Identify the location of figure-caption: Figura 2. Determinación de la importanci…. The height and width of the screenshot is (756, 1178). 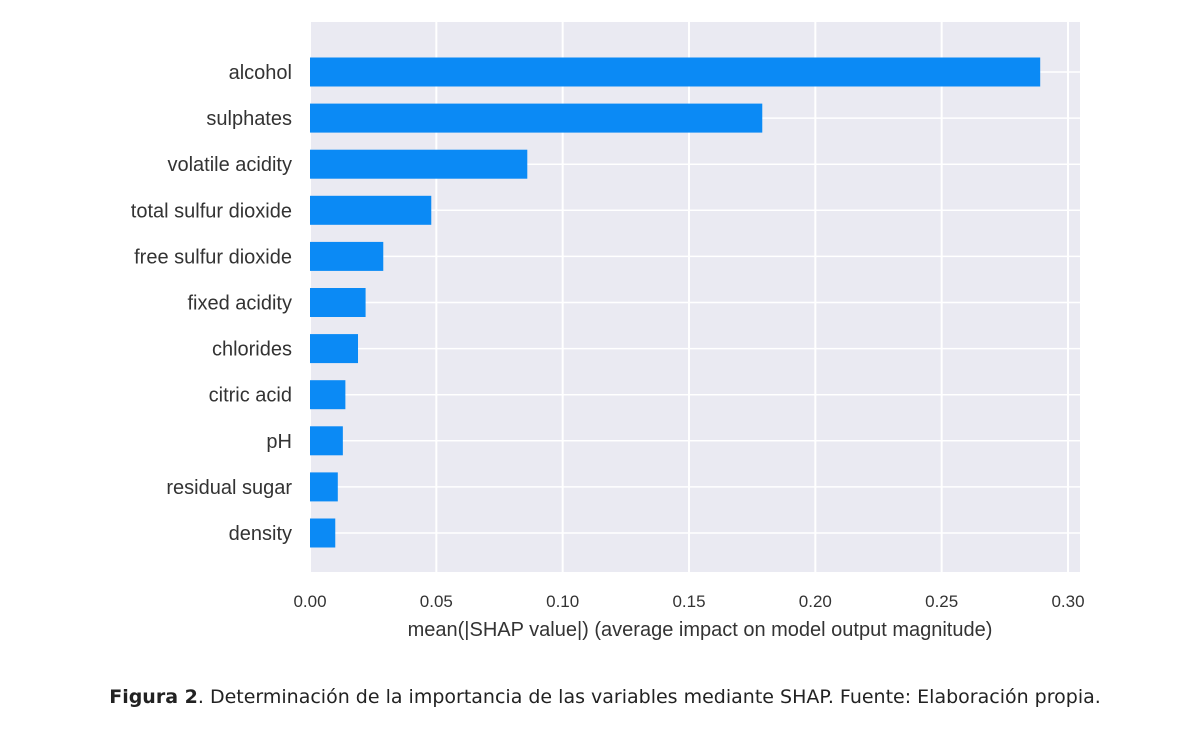
(605, 697).